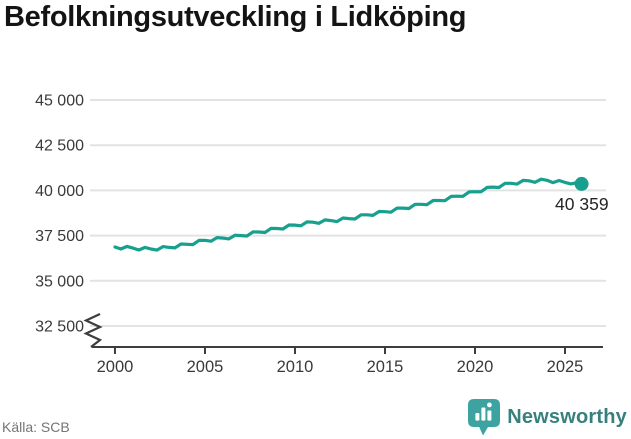 The image size is (631, 439). Describe the element at coordinates (475, 367) in the screenshot. I see `x-tick-label: 2020` at that location.